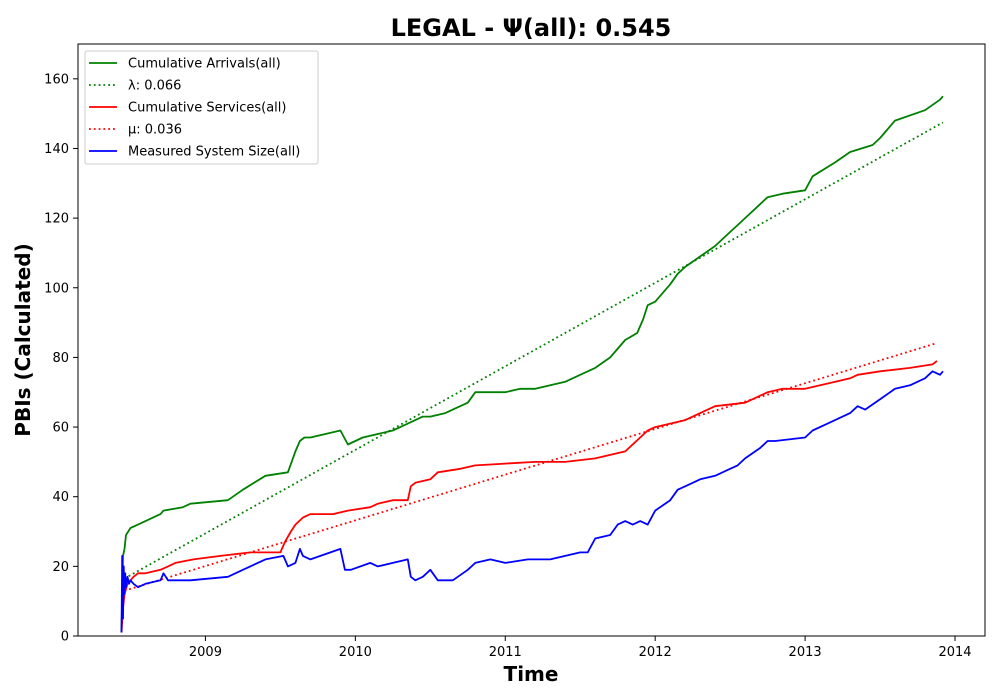 The width and height of the screenshot is (1000, 700). I want to click on legend-label: Cumulative Services(all), so click(207, 108).